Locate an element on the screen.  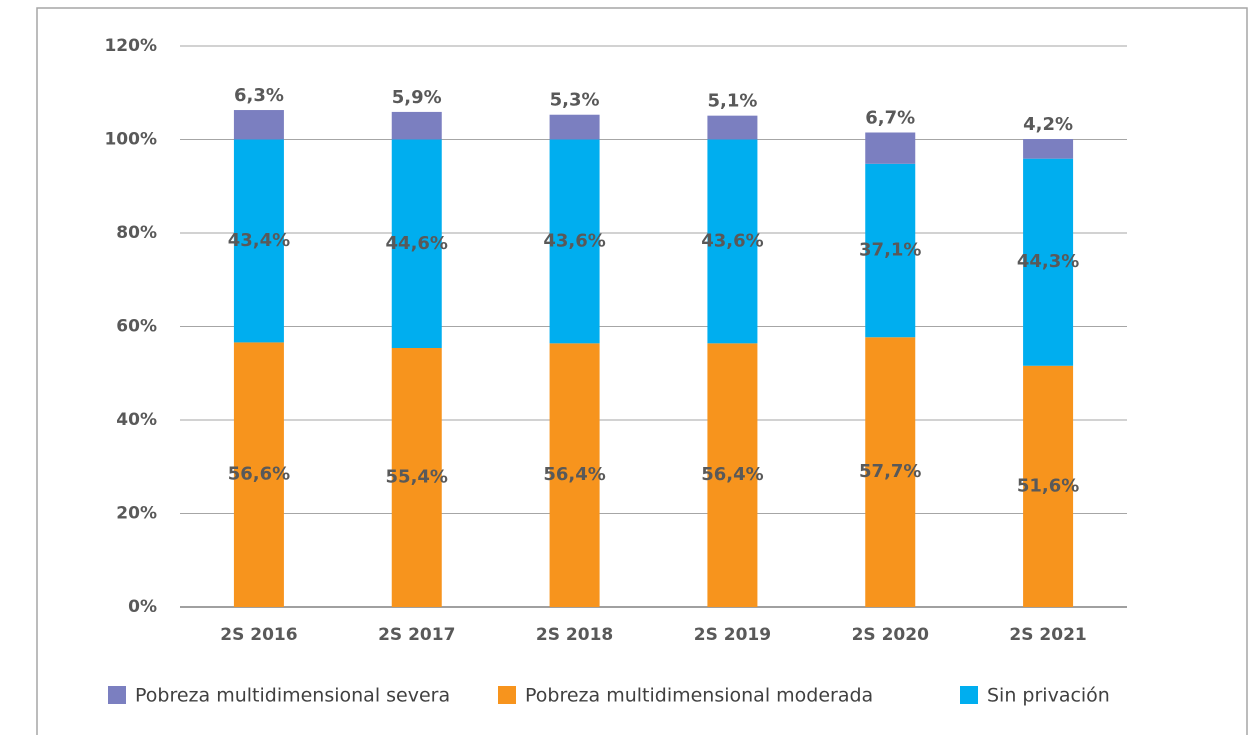
data-label: 5,3% is located at coordinates (575, 100).